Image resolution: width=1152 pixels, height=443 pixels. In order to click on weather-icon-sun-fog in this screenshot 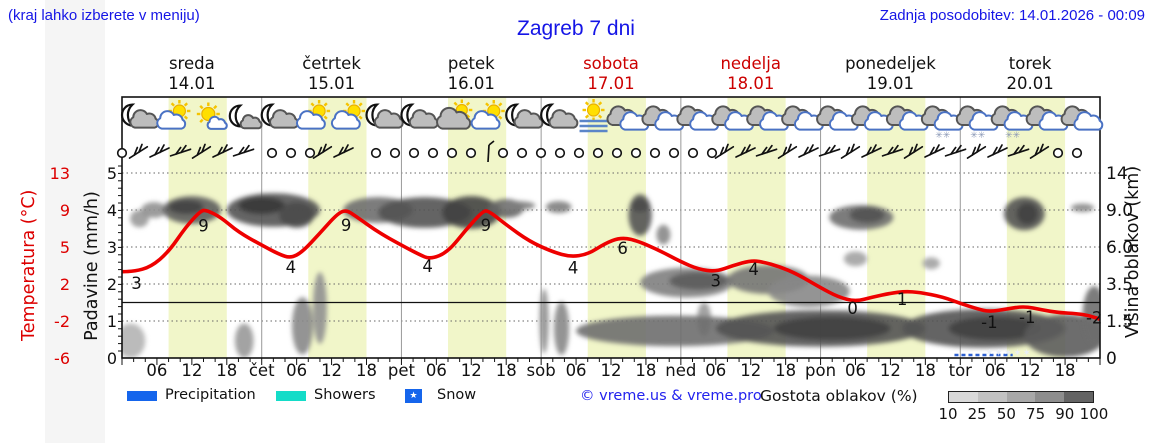, I will do `click(593, 116)`.